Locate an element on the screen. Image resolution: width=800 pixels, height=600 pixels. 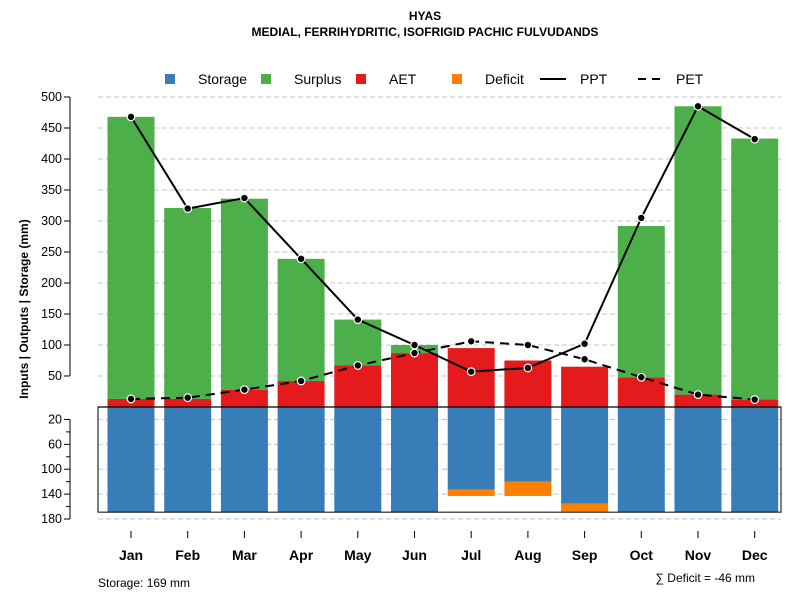
legend-aet-swatch is located at coordinates (361, 79).